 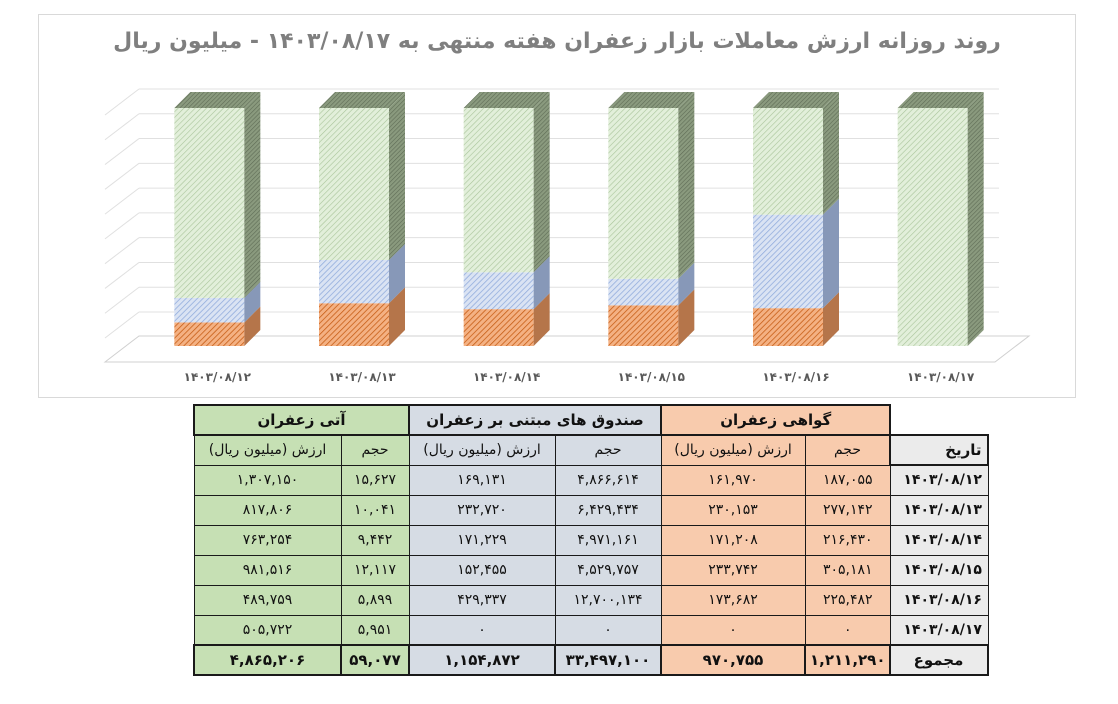 I want to click on cell-fund-vol: ۶,۴۲۹,۴۳۴, so click(x=608, y=510).